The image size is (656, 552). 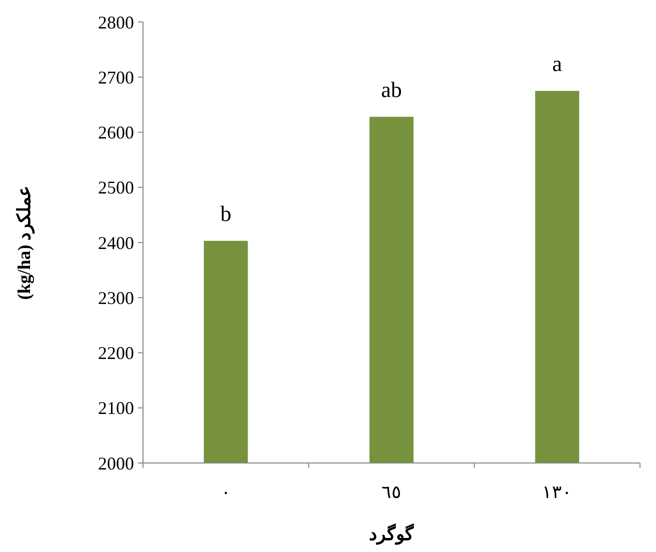 I want to click on x-tick-label: ٦٥, so click(x=392, y=492).